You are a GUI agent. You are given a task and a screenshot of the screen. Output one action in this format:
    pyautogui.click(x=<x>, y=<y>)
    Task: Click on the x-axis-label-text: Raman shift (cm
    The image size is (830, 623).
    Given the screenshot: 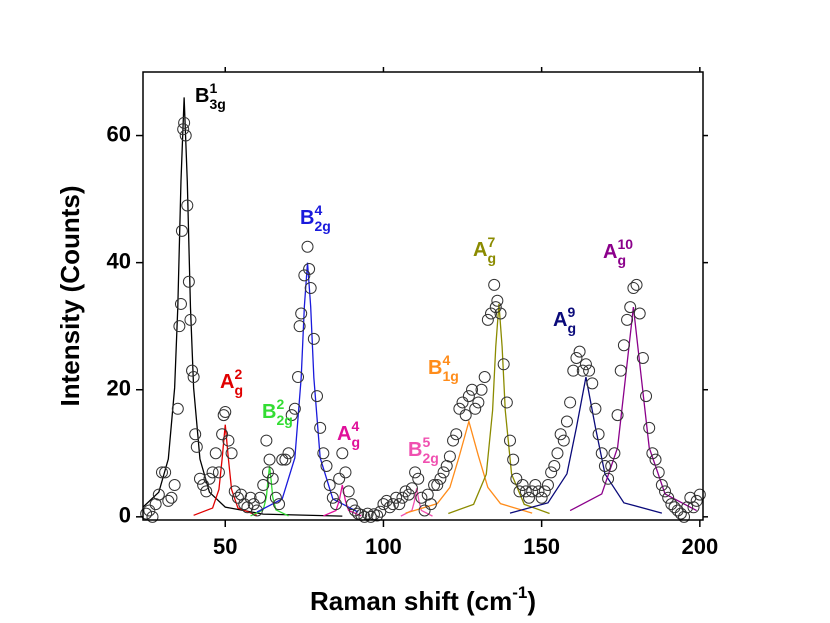 What is the action you would take?
    pyautogui.click(x=411, y=601)
    